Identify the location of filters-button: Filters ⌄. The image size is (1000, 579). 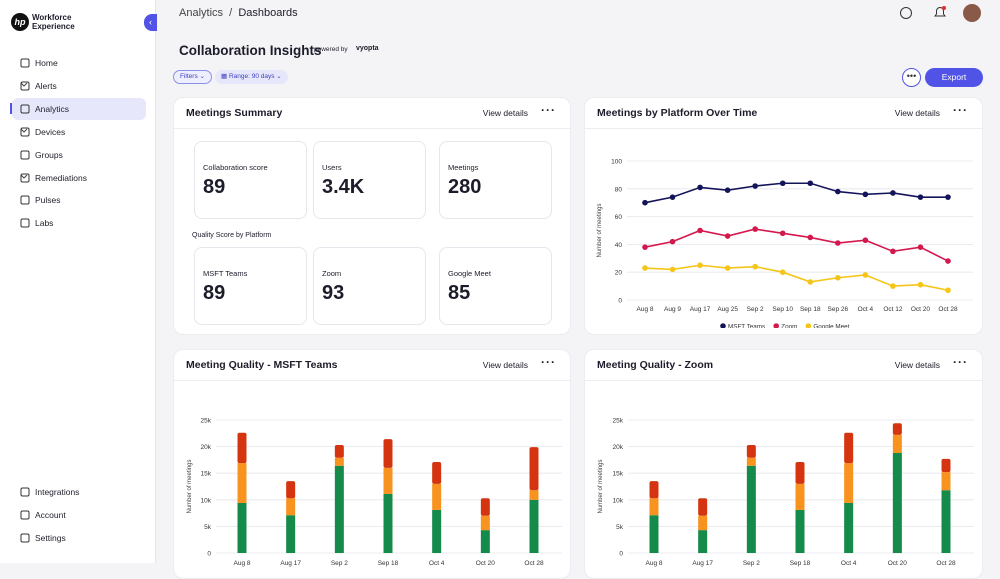
(192, 77).